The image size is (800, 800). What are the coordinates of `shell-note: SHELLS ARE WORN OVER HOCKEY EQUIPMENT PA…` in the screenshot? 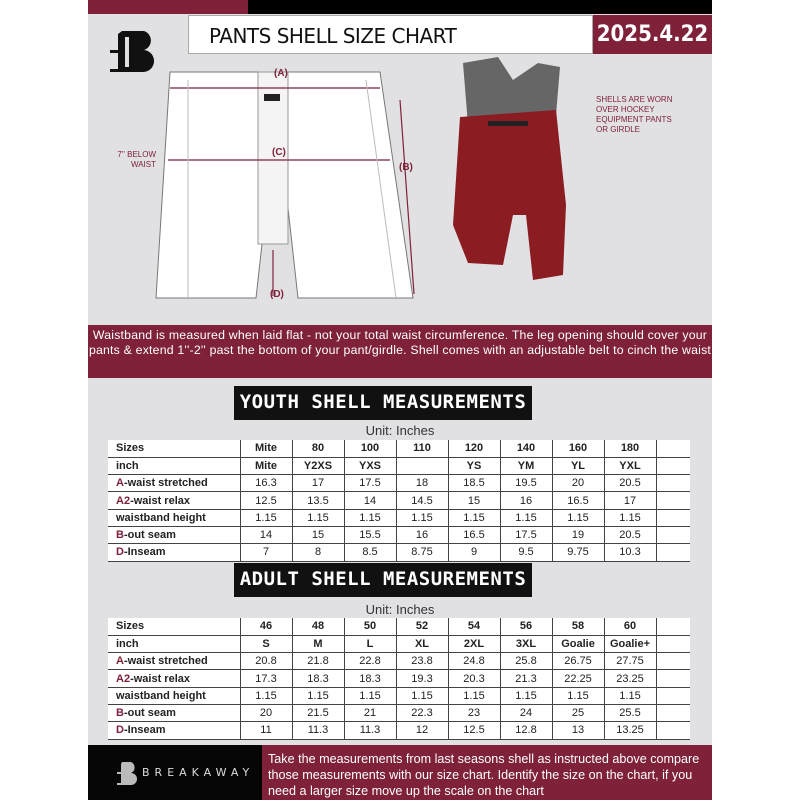 It's located at (634, 114).